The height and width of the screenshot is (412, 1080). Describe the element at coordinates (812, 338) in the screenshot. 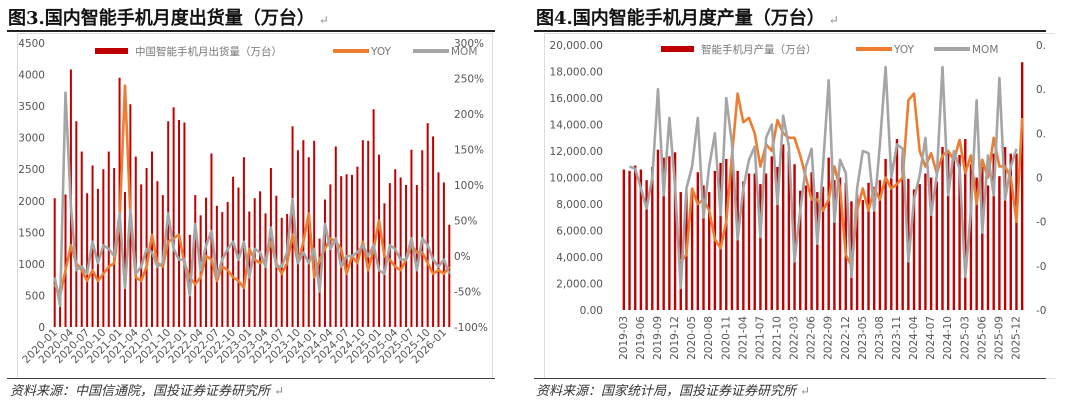

I see `x-tick-label: 2022-06` at that location.